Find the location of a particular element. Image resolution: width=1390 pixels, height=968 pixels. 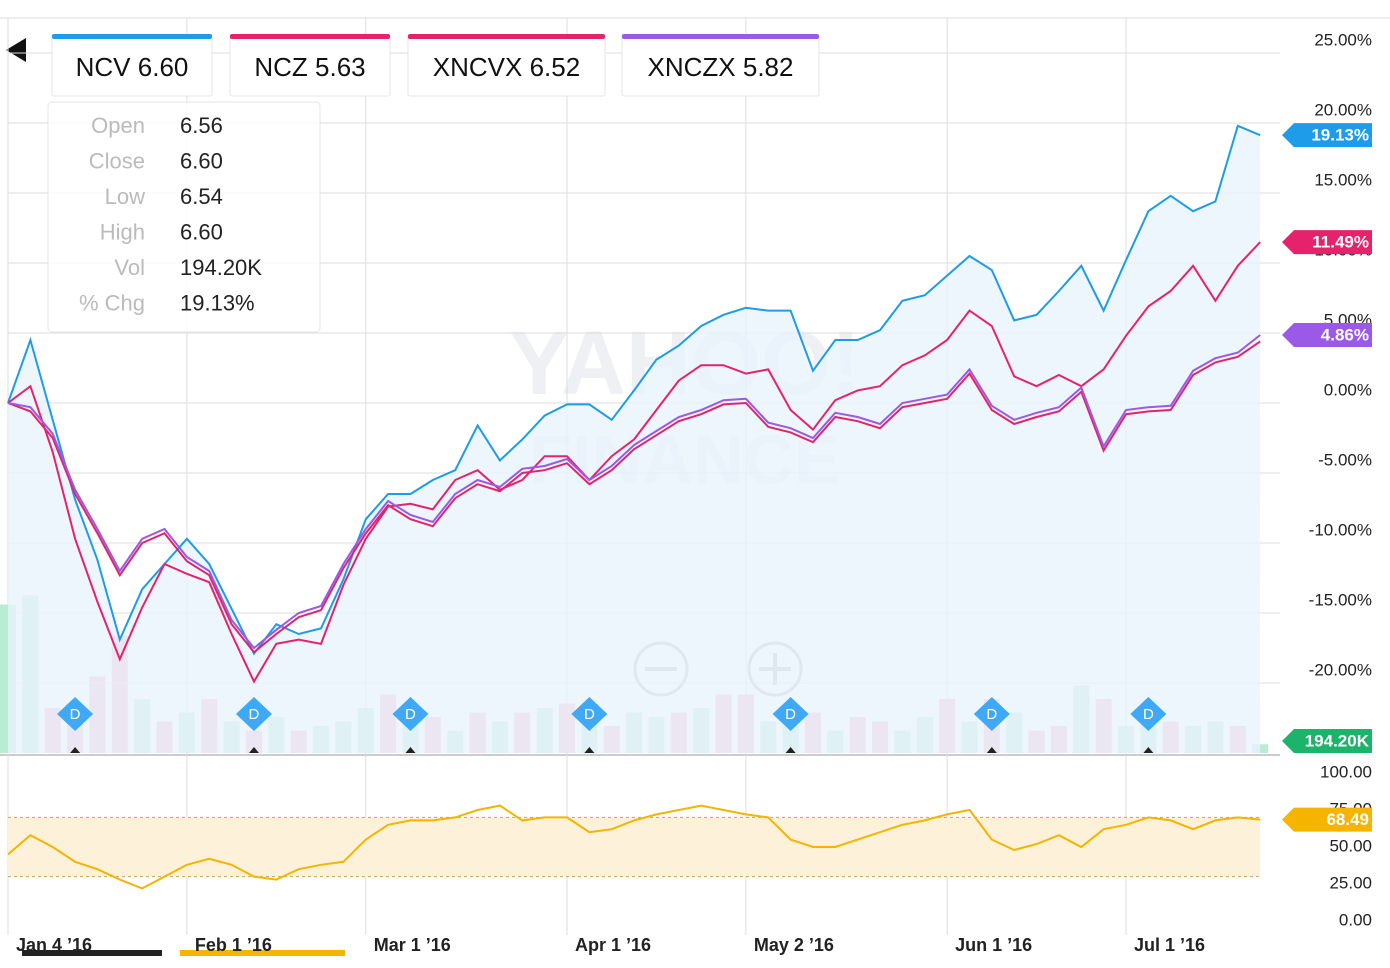

legend-price: 6.52 is located at coordinates (555, 67).